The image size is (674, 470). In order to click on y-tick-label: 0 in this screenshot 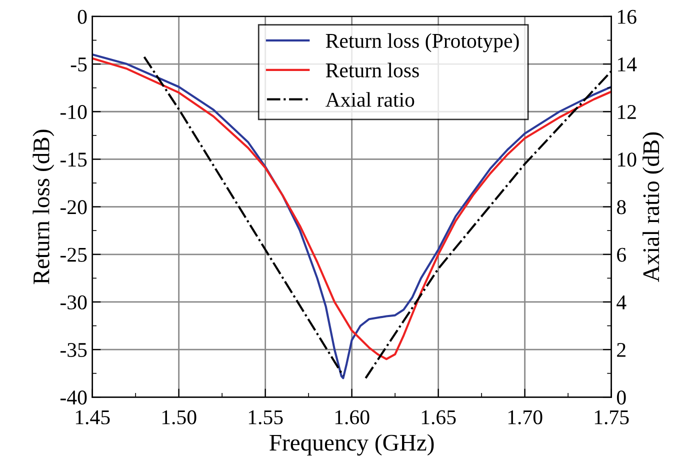, I will do `click(82, 17)`.